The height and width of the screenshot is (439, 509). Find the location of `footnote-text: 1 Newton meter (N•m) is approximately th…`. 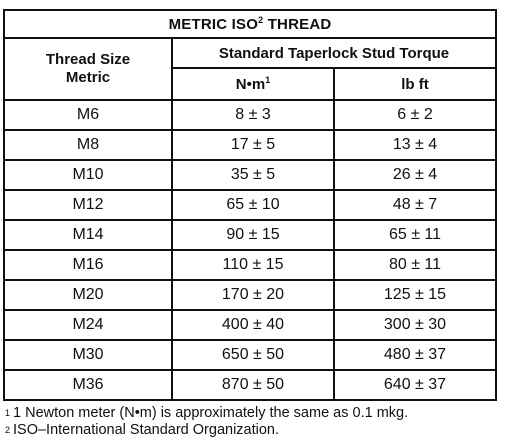

footnote-text: 1 Newton meter (N•m) is approximately th… is located at coordinates (211, 413).